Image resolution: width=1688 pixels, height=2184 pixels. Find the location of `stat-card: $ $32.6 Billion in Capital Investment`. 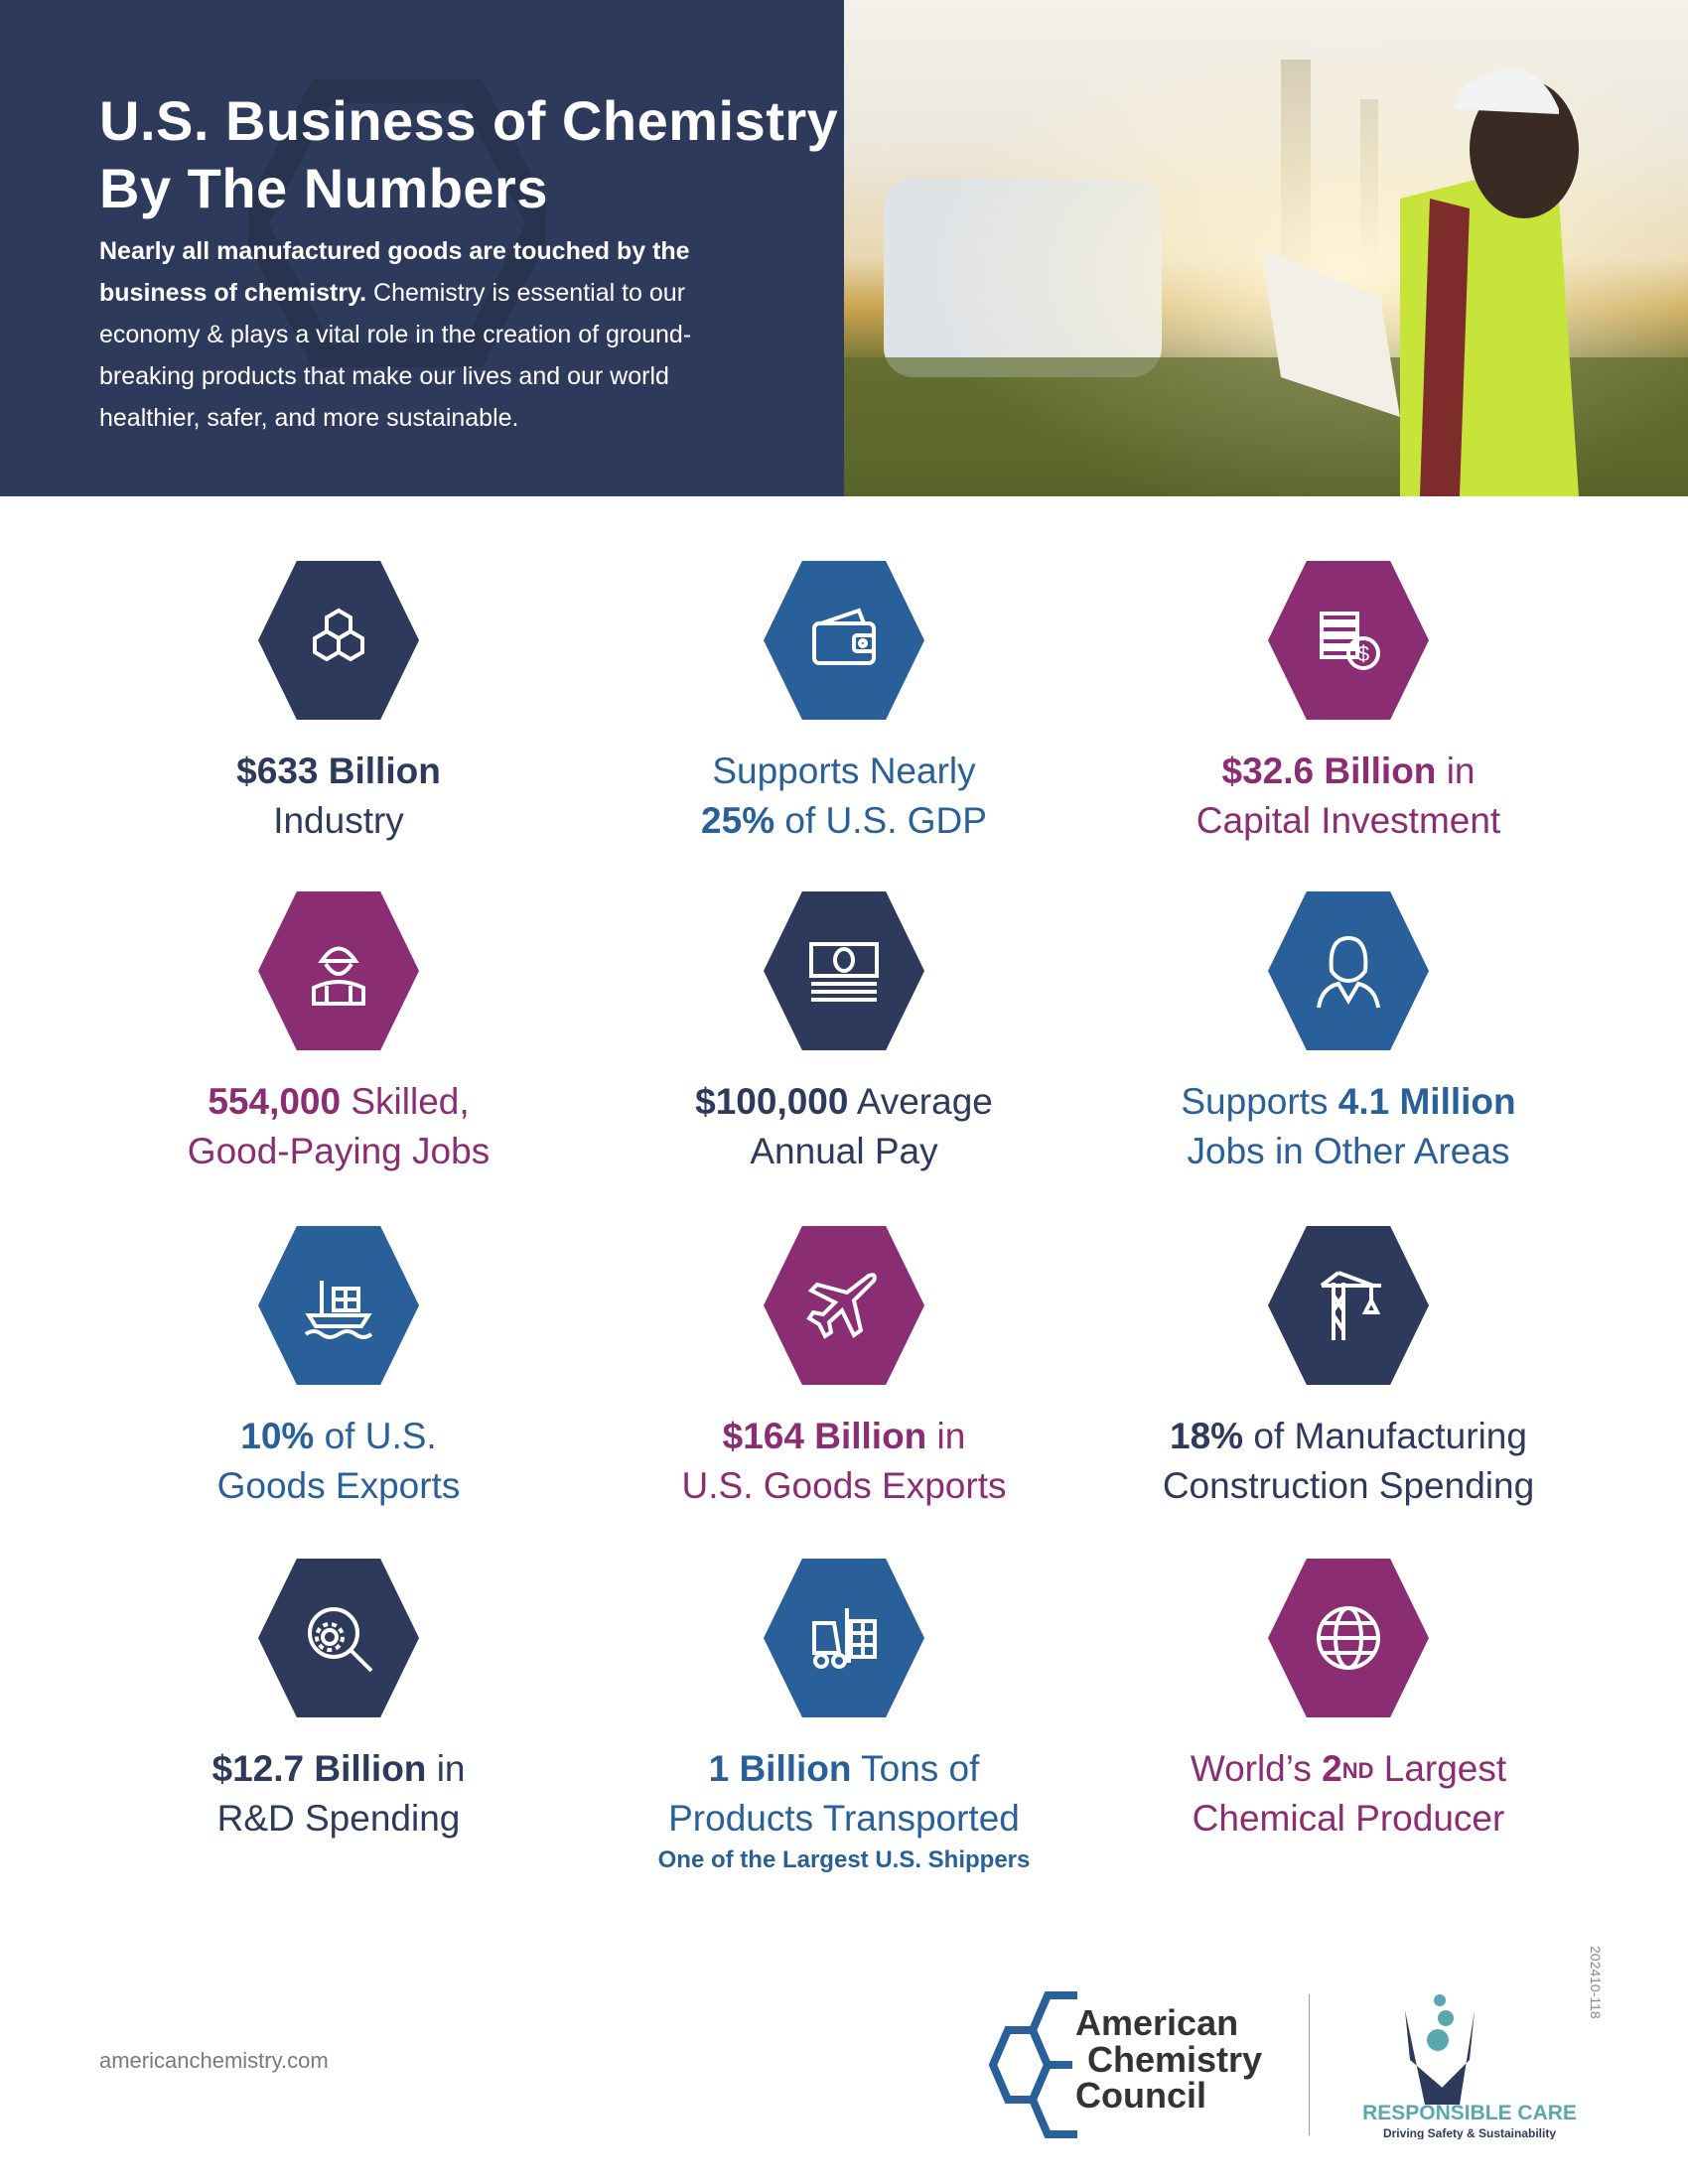

stat-card: $ $32.6 Billion in Capital Investment is located at coordinates (1348, 703).